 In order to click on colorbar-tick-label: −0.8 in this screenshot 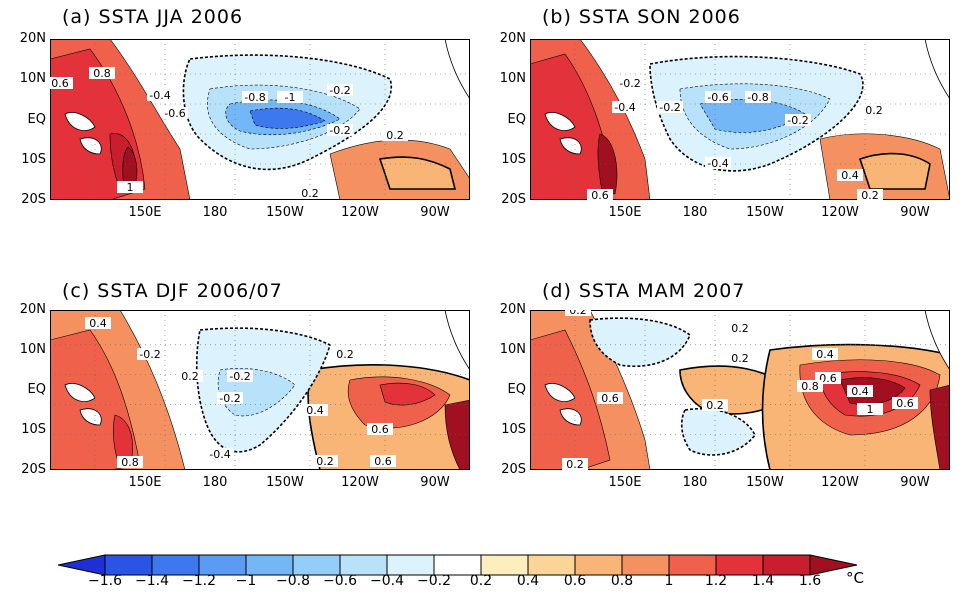, I will do `click(293, 581)`.